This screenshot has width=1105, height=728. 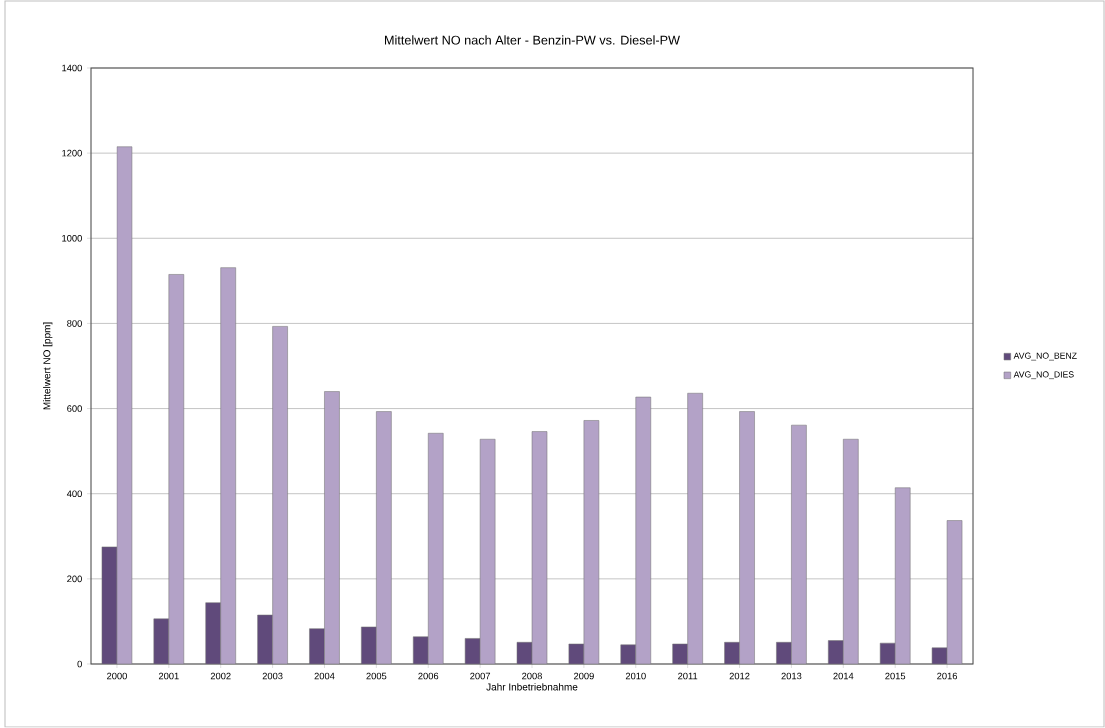 I want to click on x-tick-label: 2003, so click(x=272, y=676).